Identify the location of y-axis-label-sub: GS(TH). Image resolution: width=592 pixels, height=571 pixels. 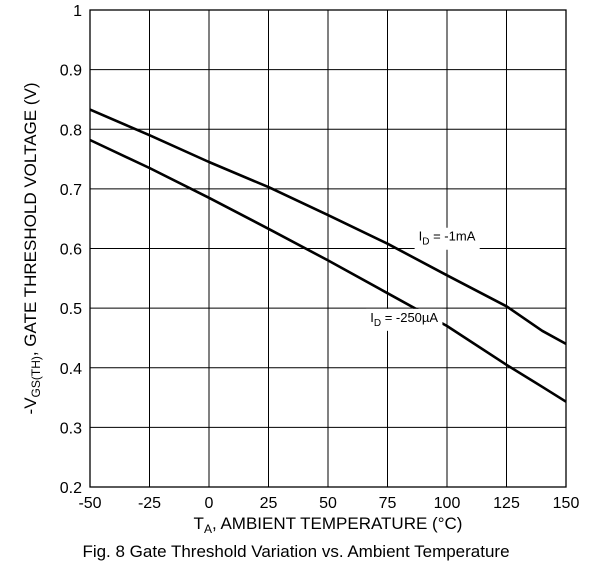
(36, 376).